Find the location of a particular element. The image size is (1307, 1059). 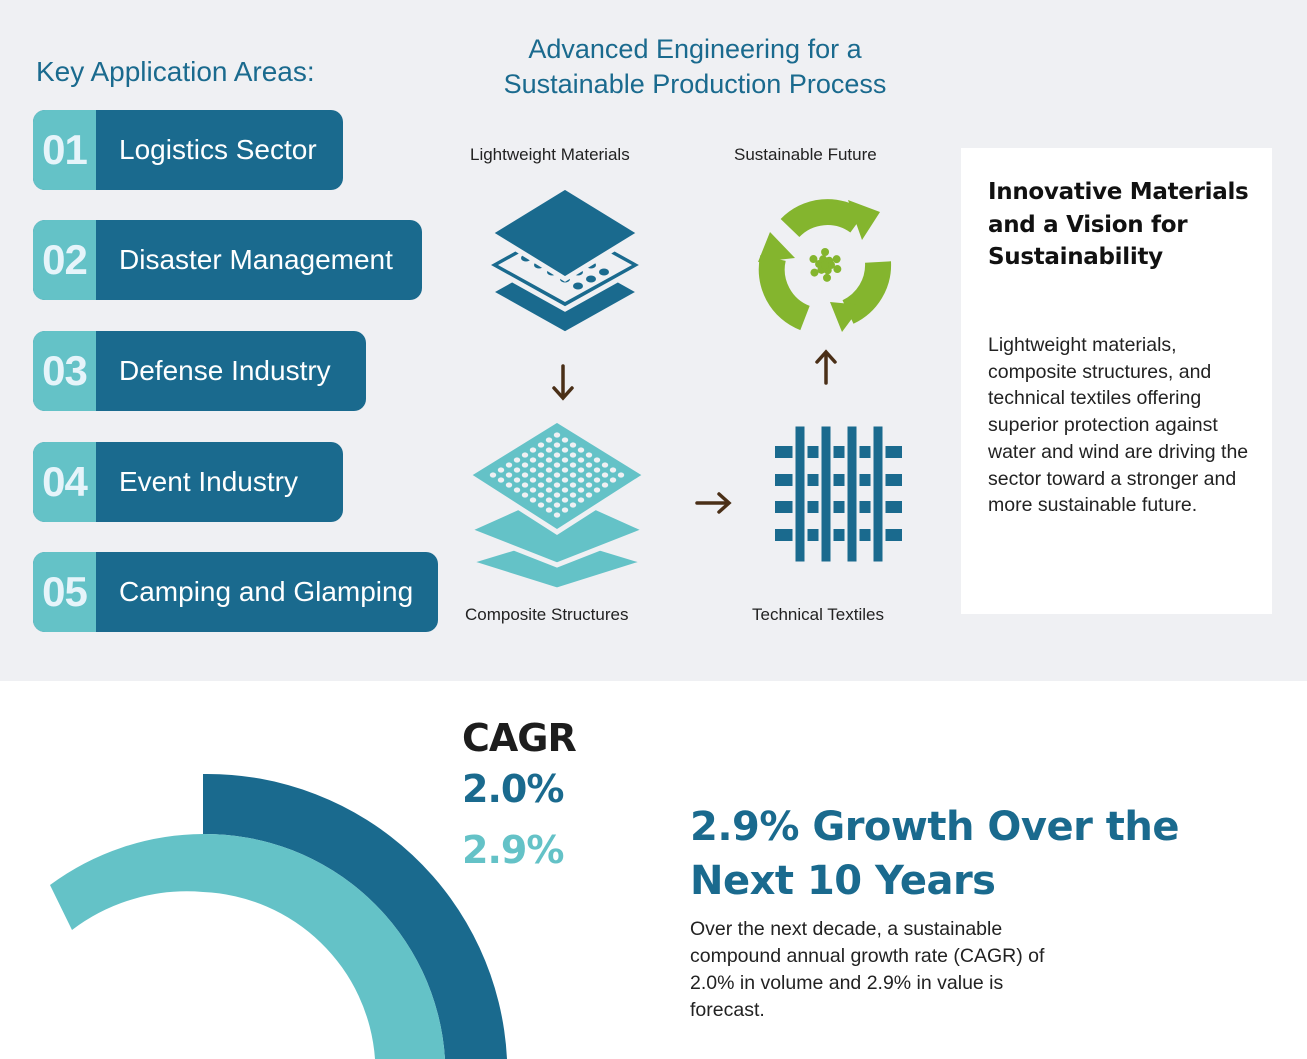

area-label: Disaster Management is located at coordinates (256, 259).